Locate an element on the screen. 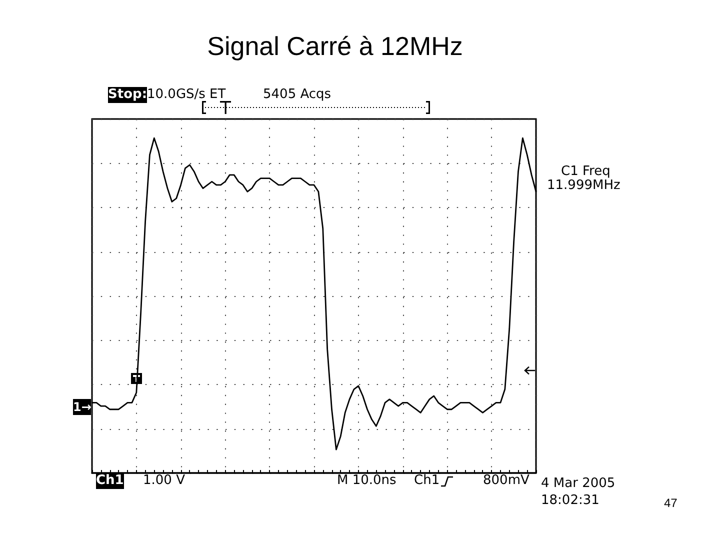 Image resolution: width=720 pixels, height=540 pixels. text: 11.999MHz is located at coordinates (583, 186).